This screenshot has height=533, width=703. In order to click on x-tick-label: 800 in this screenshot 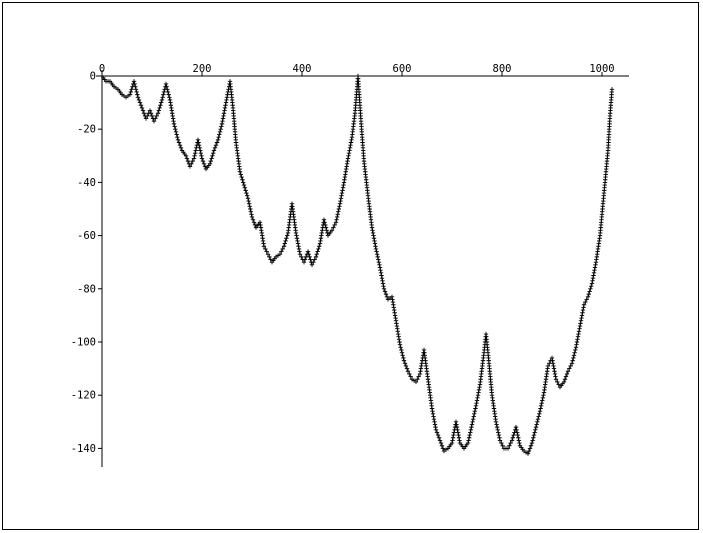, I will do `click(502, 69)`.